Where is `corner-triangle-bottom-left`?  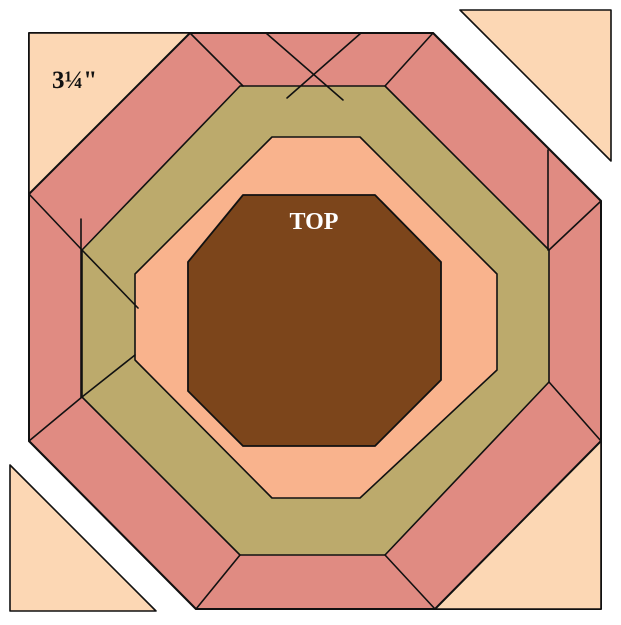 corner-triangle-bottom-left is located at coordinates (83, 538).